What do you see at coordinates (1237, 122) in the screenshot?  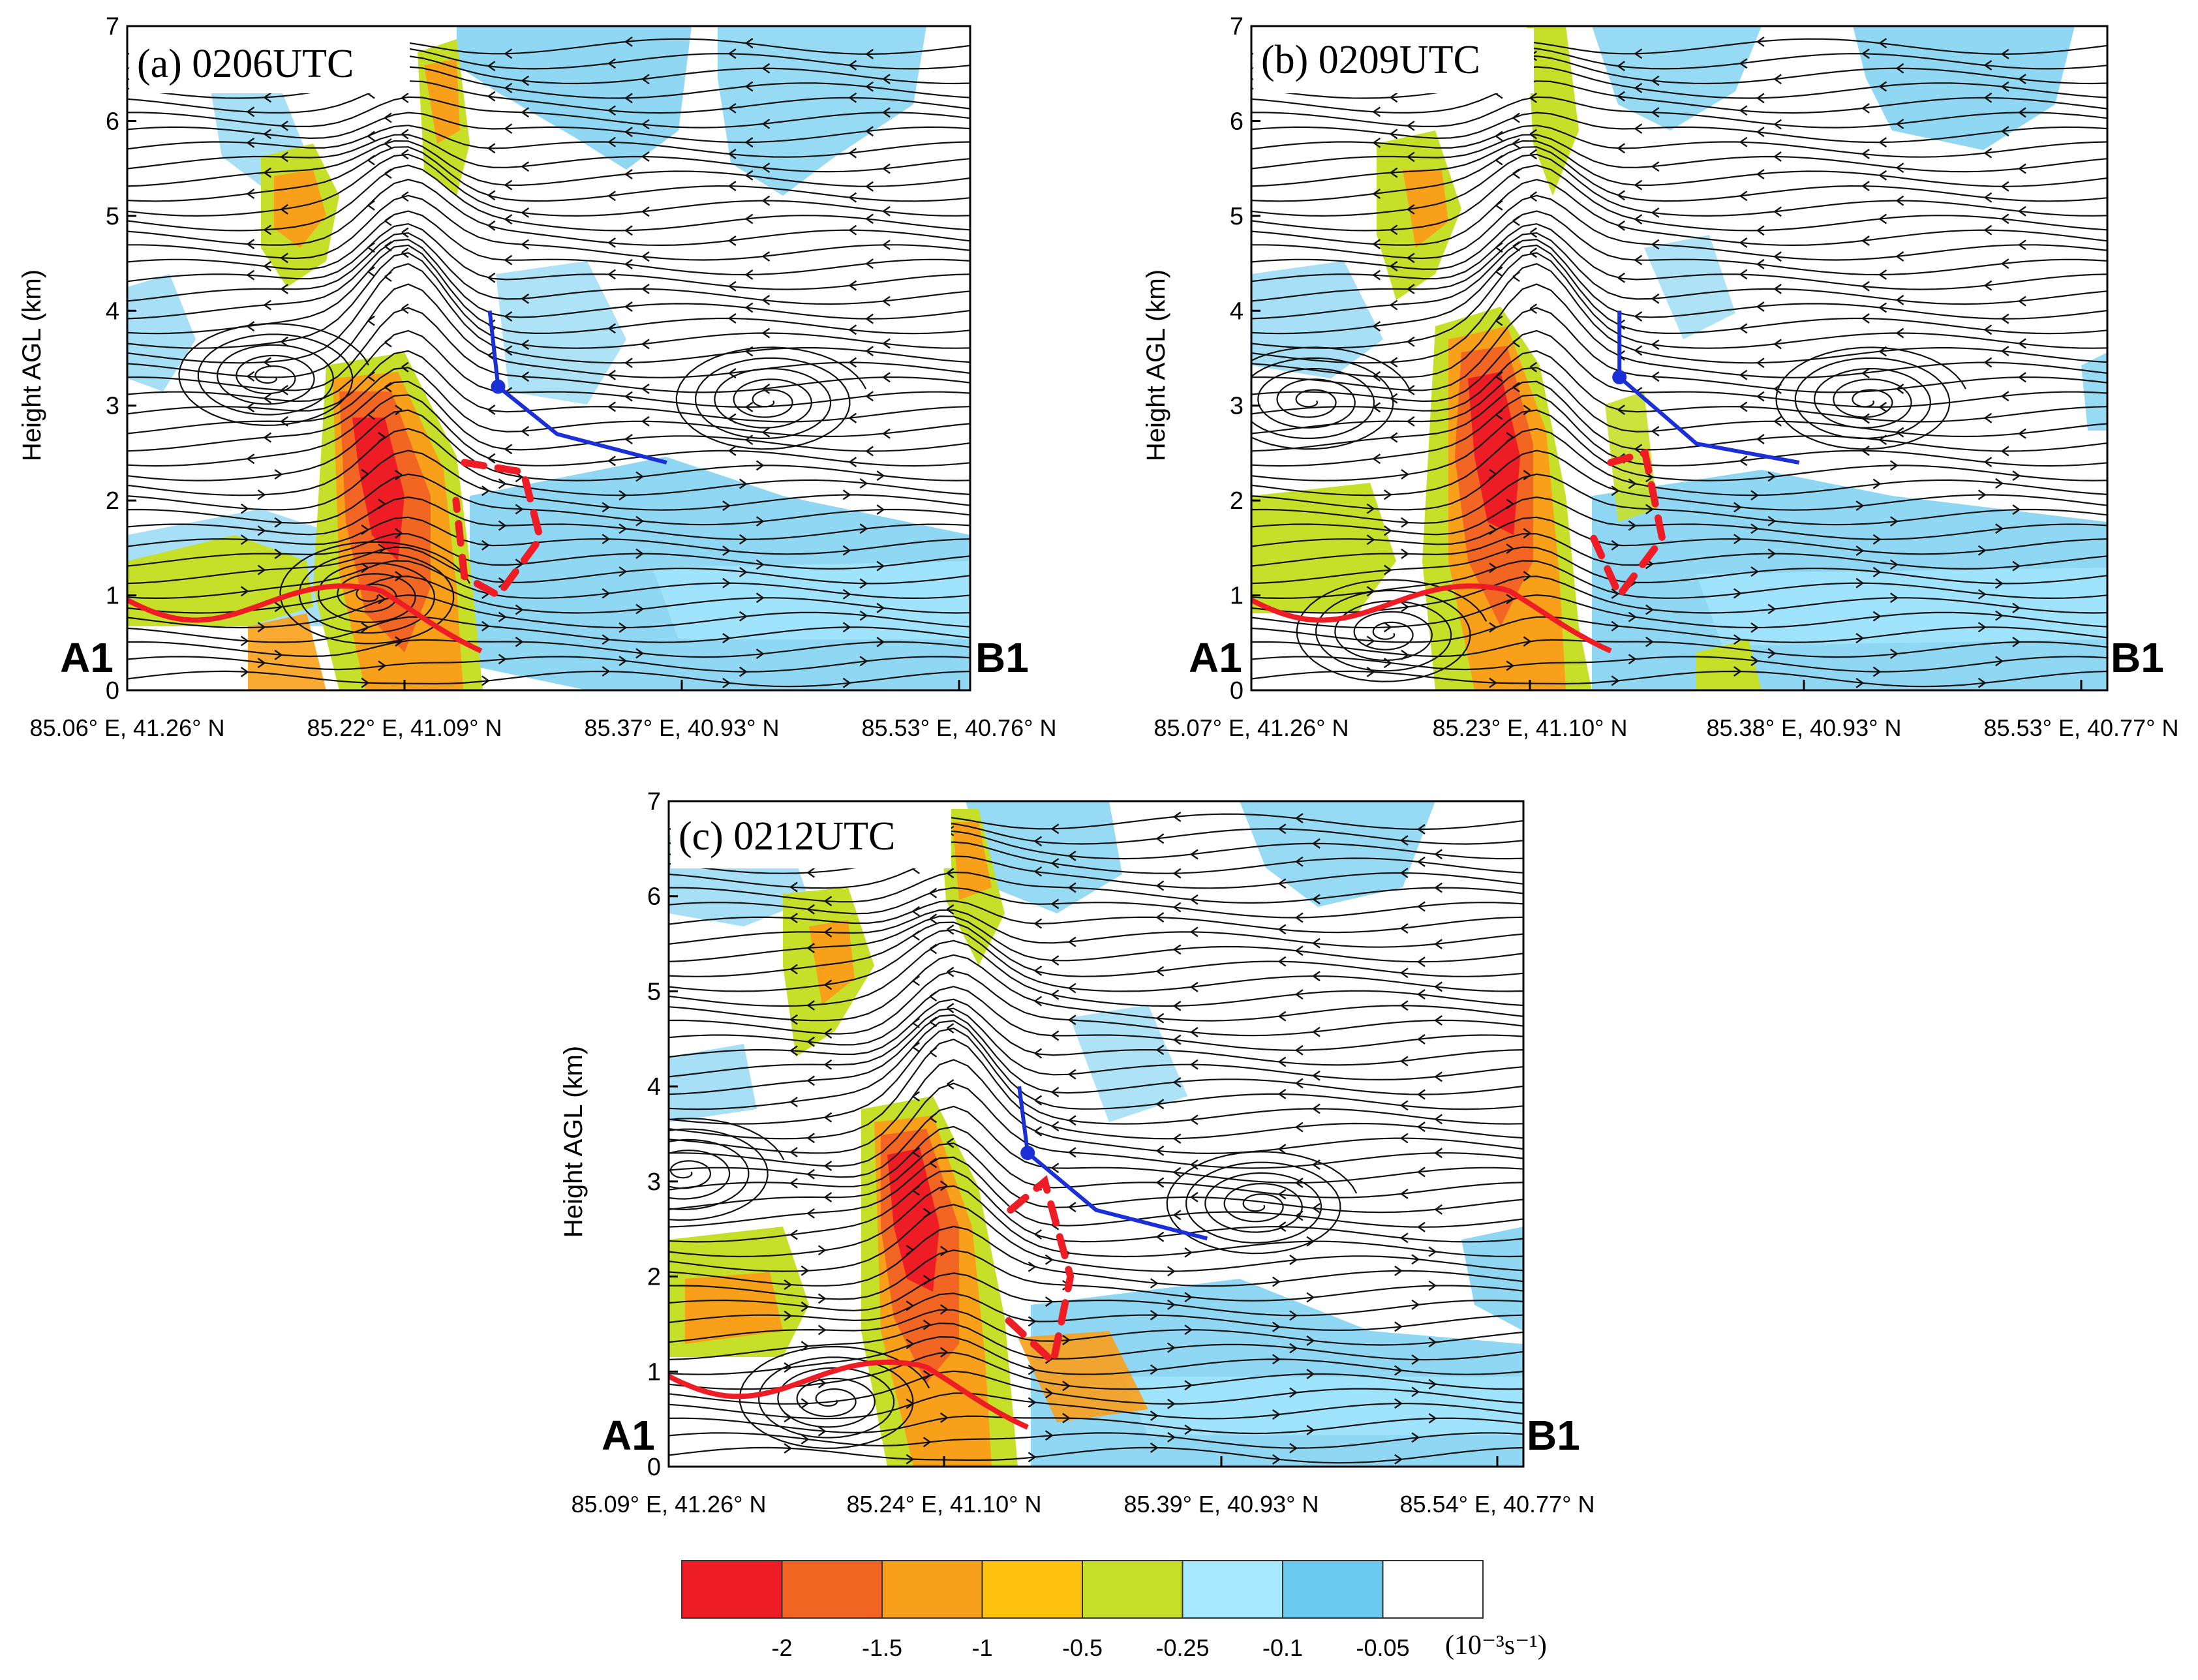 I see `ytick-label: 6` at bounding box center [1237, 122].